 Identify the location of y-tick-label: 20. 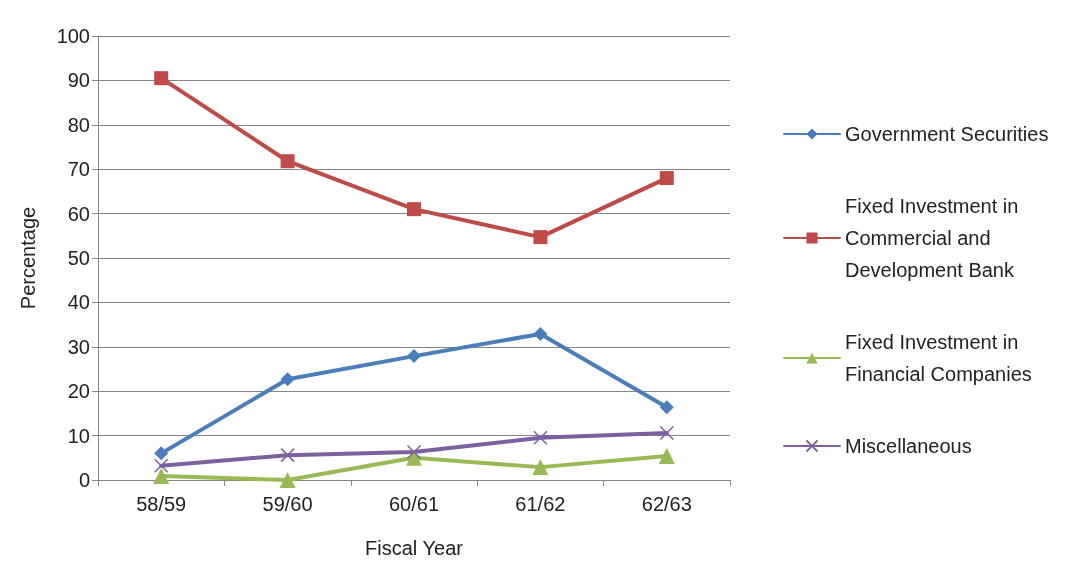
(78, 391).